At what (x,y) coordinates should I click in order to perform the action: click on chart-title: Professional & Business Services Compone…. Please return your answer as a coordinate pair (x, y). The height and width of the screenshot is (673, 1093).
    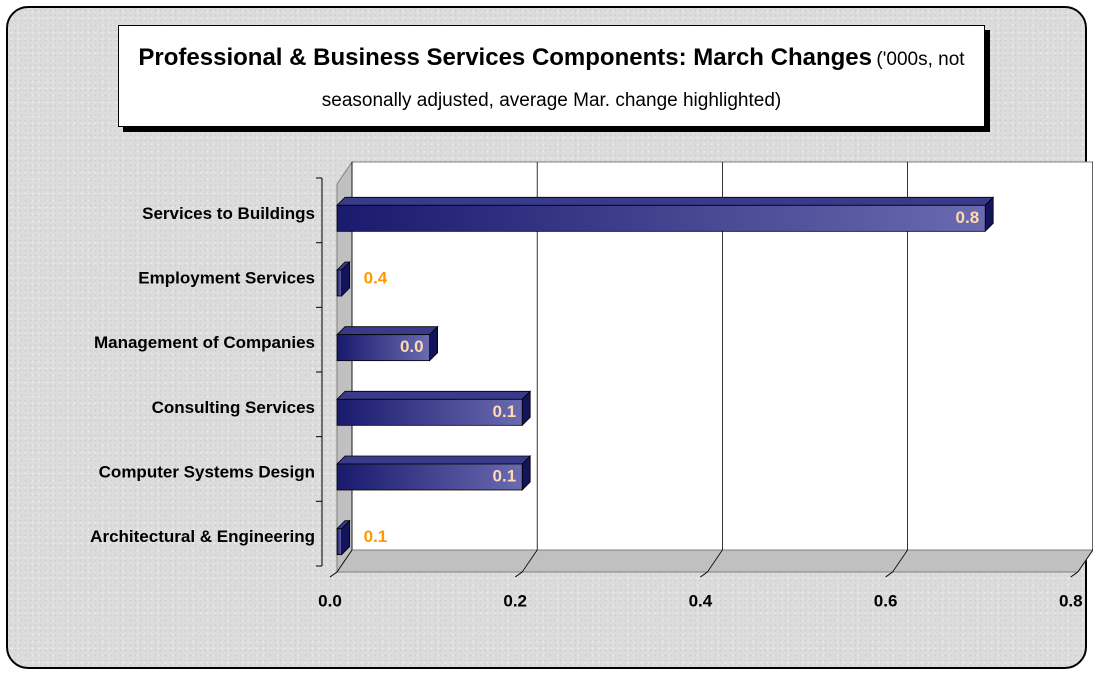
    Looking at the image, I should click on (505, 57).